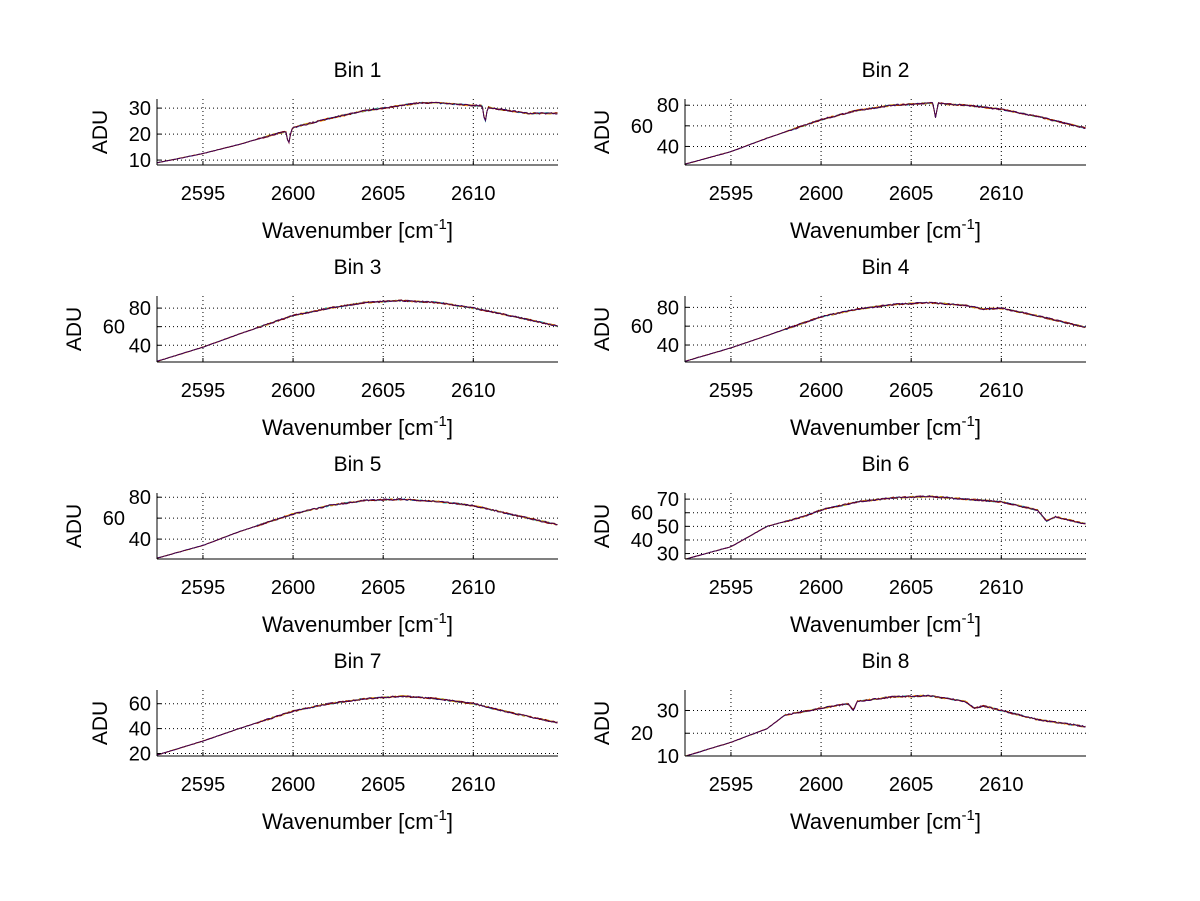 Image resolution: width=1200 pixels, height=901 pixels. I want to click on subplot-title: Bin 1, so click(358, 70).